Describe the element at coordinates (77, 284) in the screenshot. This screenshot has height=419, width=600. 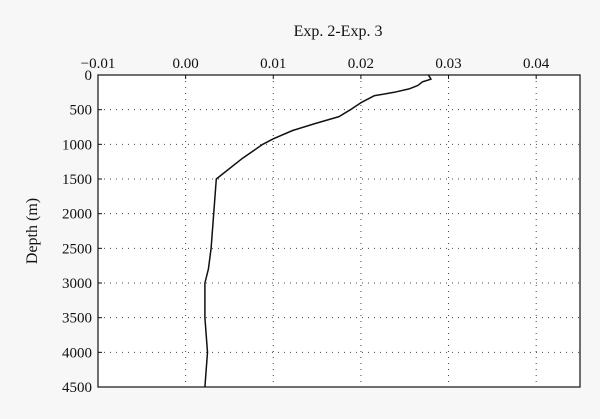
I see `y-tick-label: 3000` at that location.